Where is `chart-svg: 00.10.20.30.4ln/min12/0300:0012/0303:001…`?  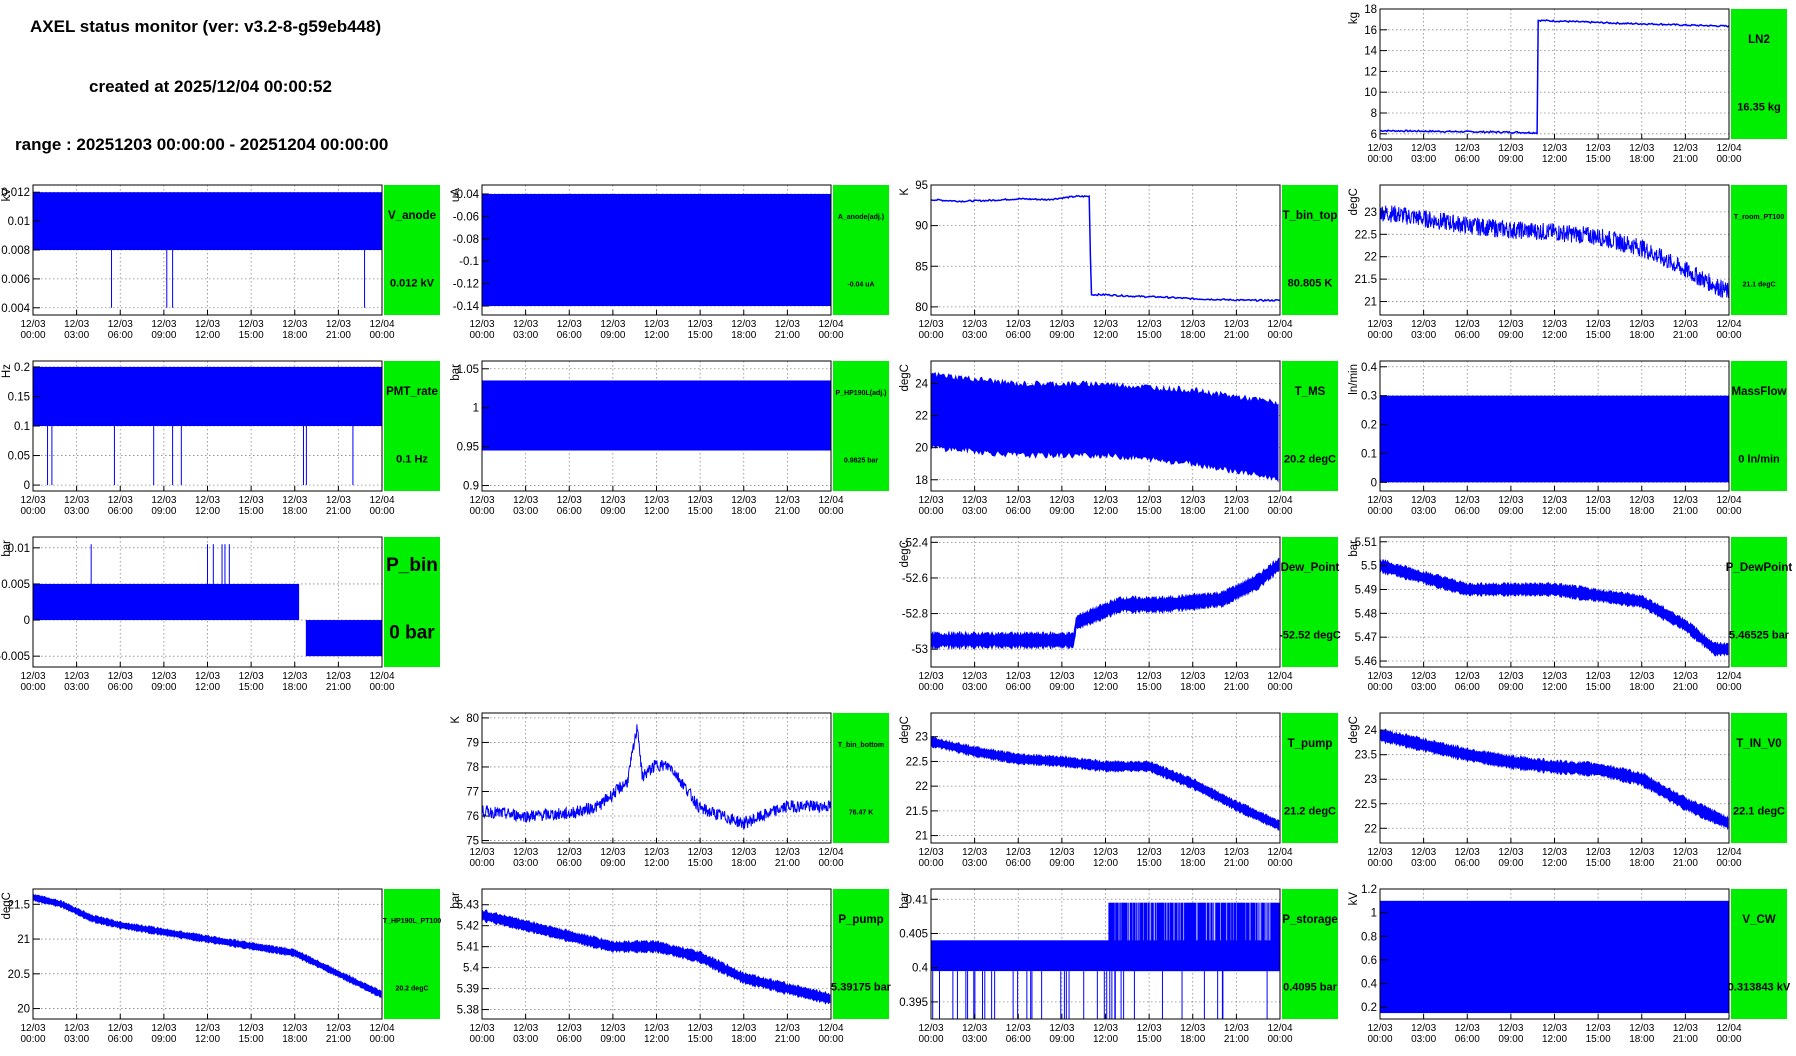
chart-svg: 00.10.20.30.4ln/min12/0300:0012/0303:001… is located at coordinates (1567, 438).